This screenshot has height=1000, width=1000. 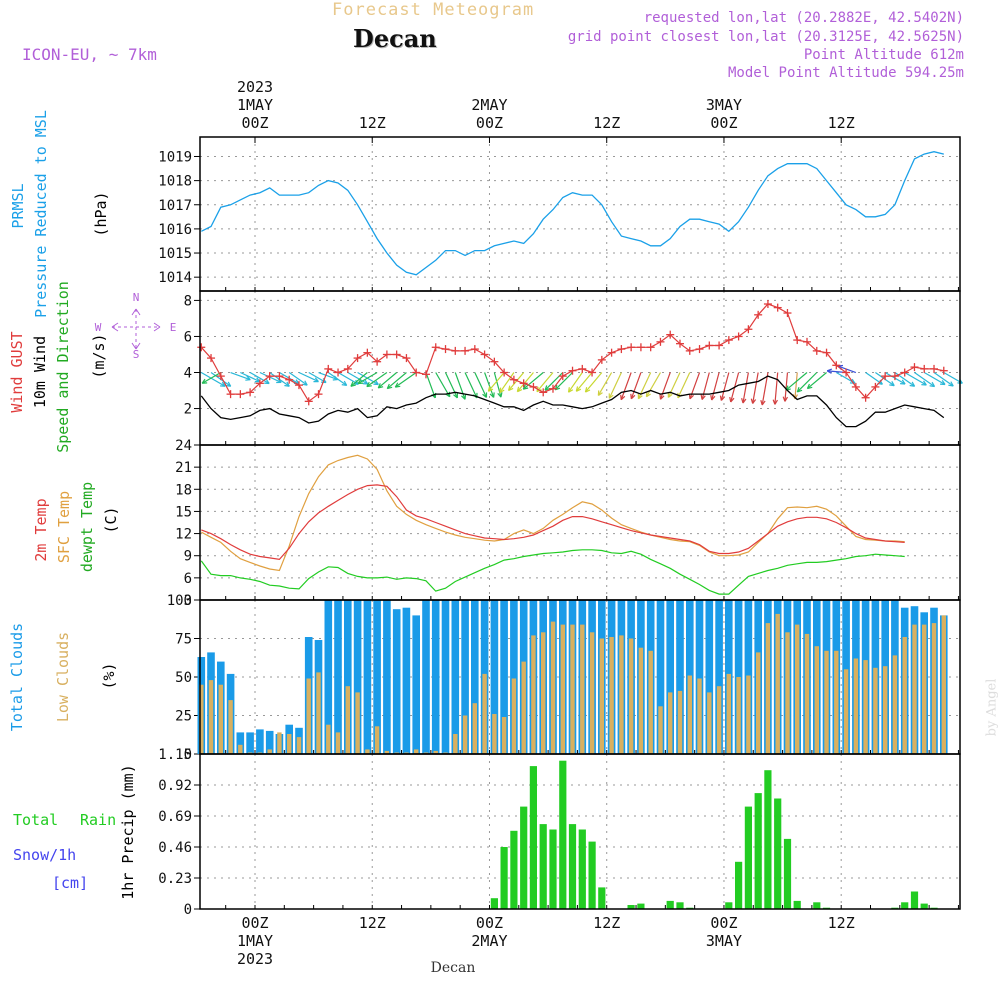 I want to click on panel-precip: 0 0.23 0.46 0.69 0.92 1.15, so click(x=559, y=832).